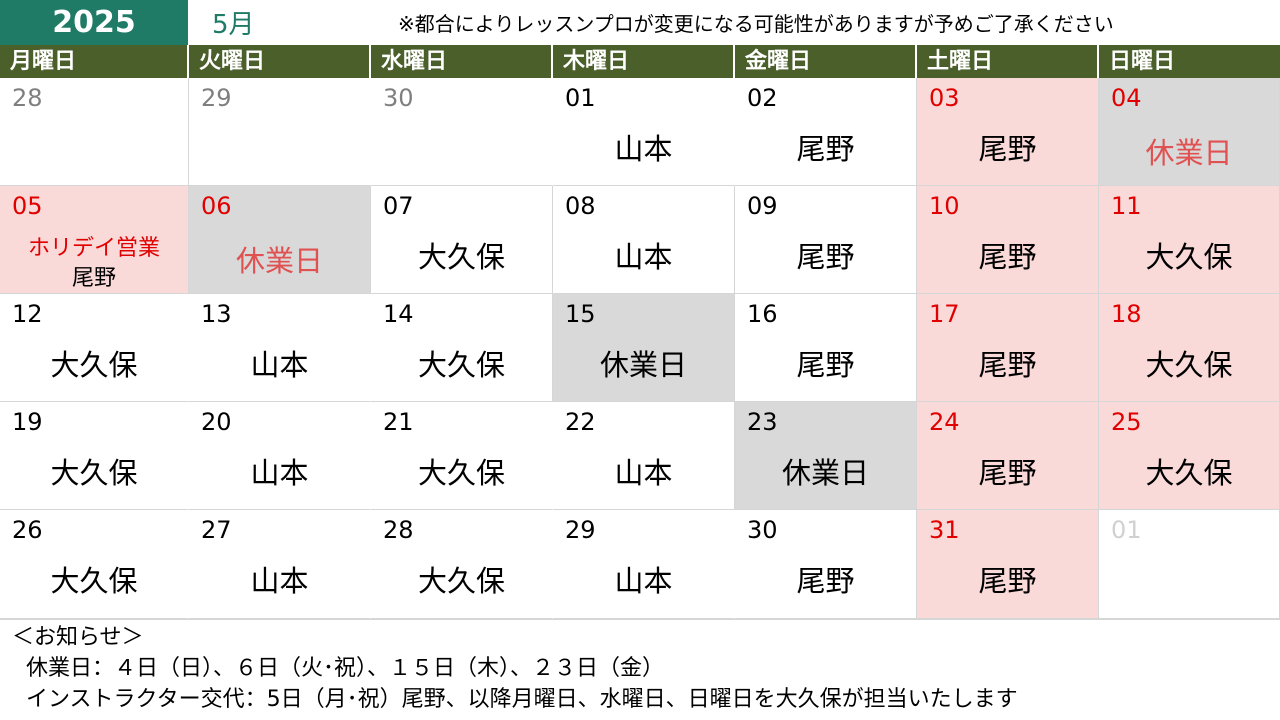  What do you see at coordinates (94, 132) in the screenshot?
I see `calendar-cell: 28` at bounding box center [94, 132].